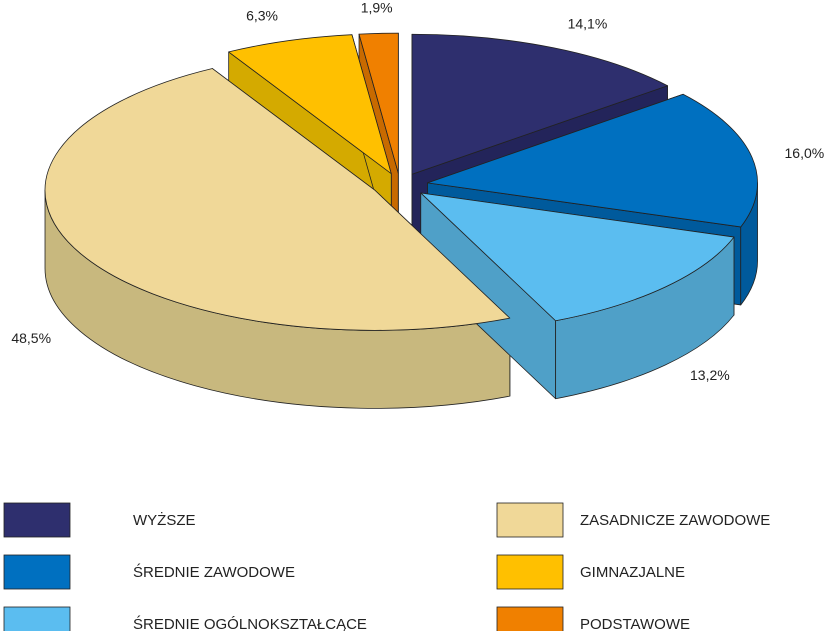 The image size is (838, 636). I want to click on legend-label: ŚREDNIE OGÓLNOKSZTAŁCĄCE, so click(250, 623).